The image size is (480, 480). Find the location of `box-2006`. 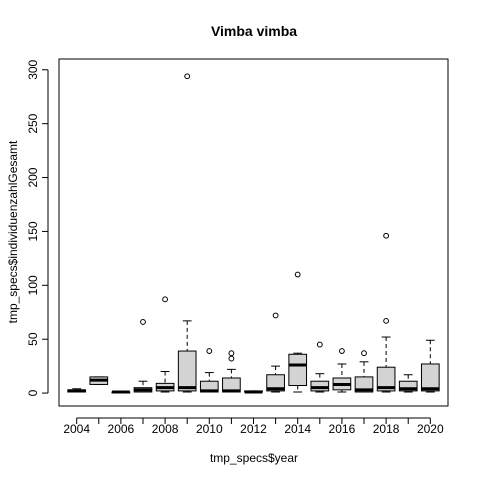

box-2006 is located at coordinates (121, 392).